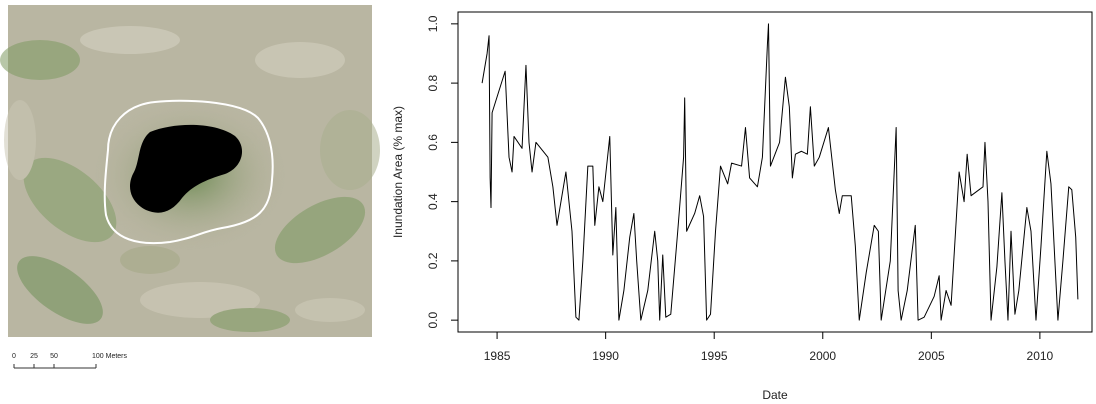 This screenshot has height=404, width=1096. What do you see at coordinates (433, 23) in the screenshot?
I see `y-tick-label: 1.0` at bounding box center [433, 23].